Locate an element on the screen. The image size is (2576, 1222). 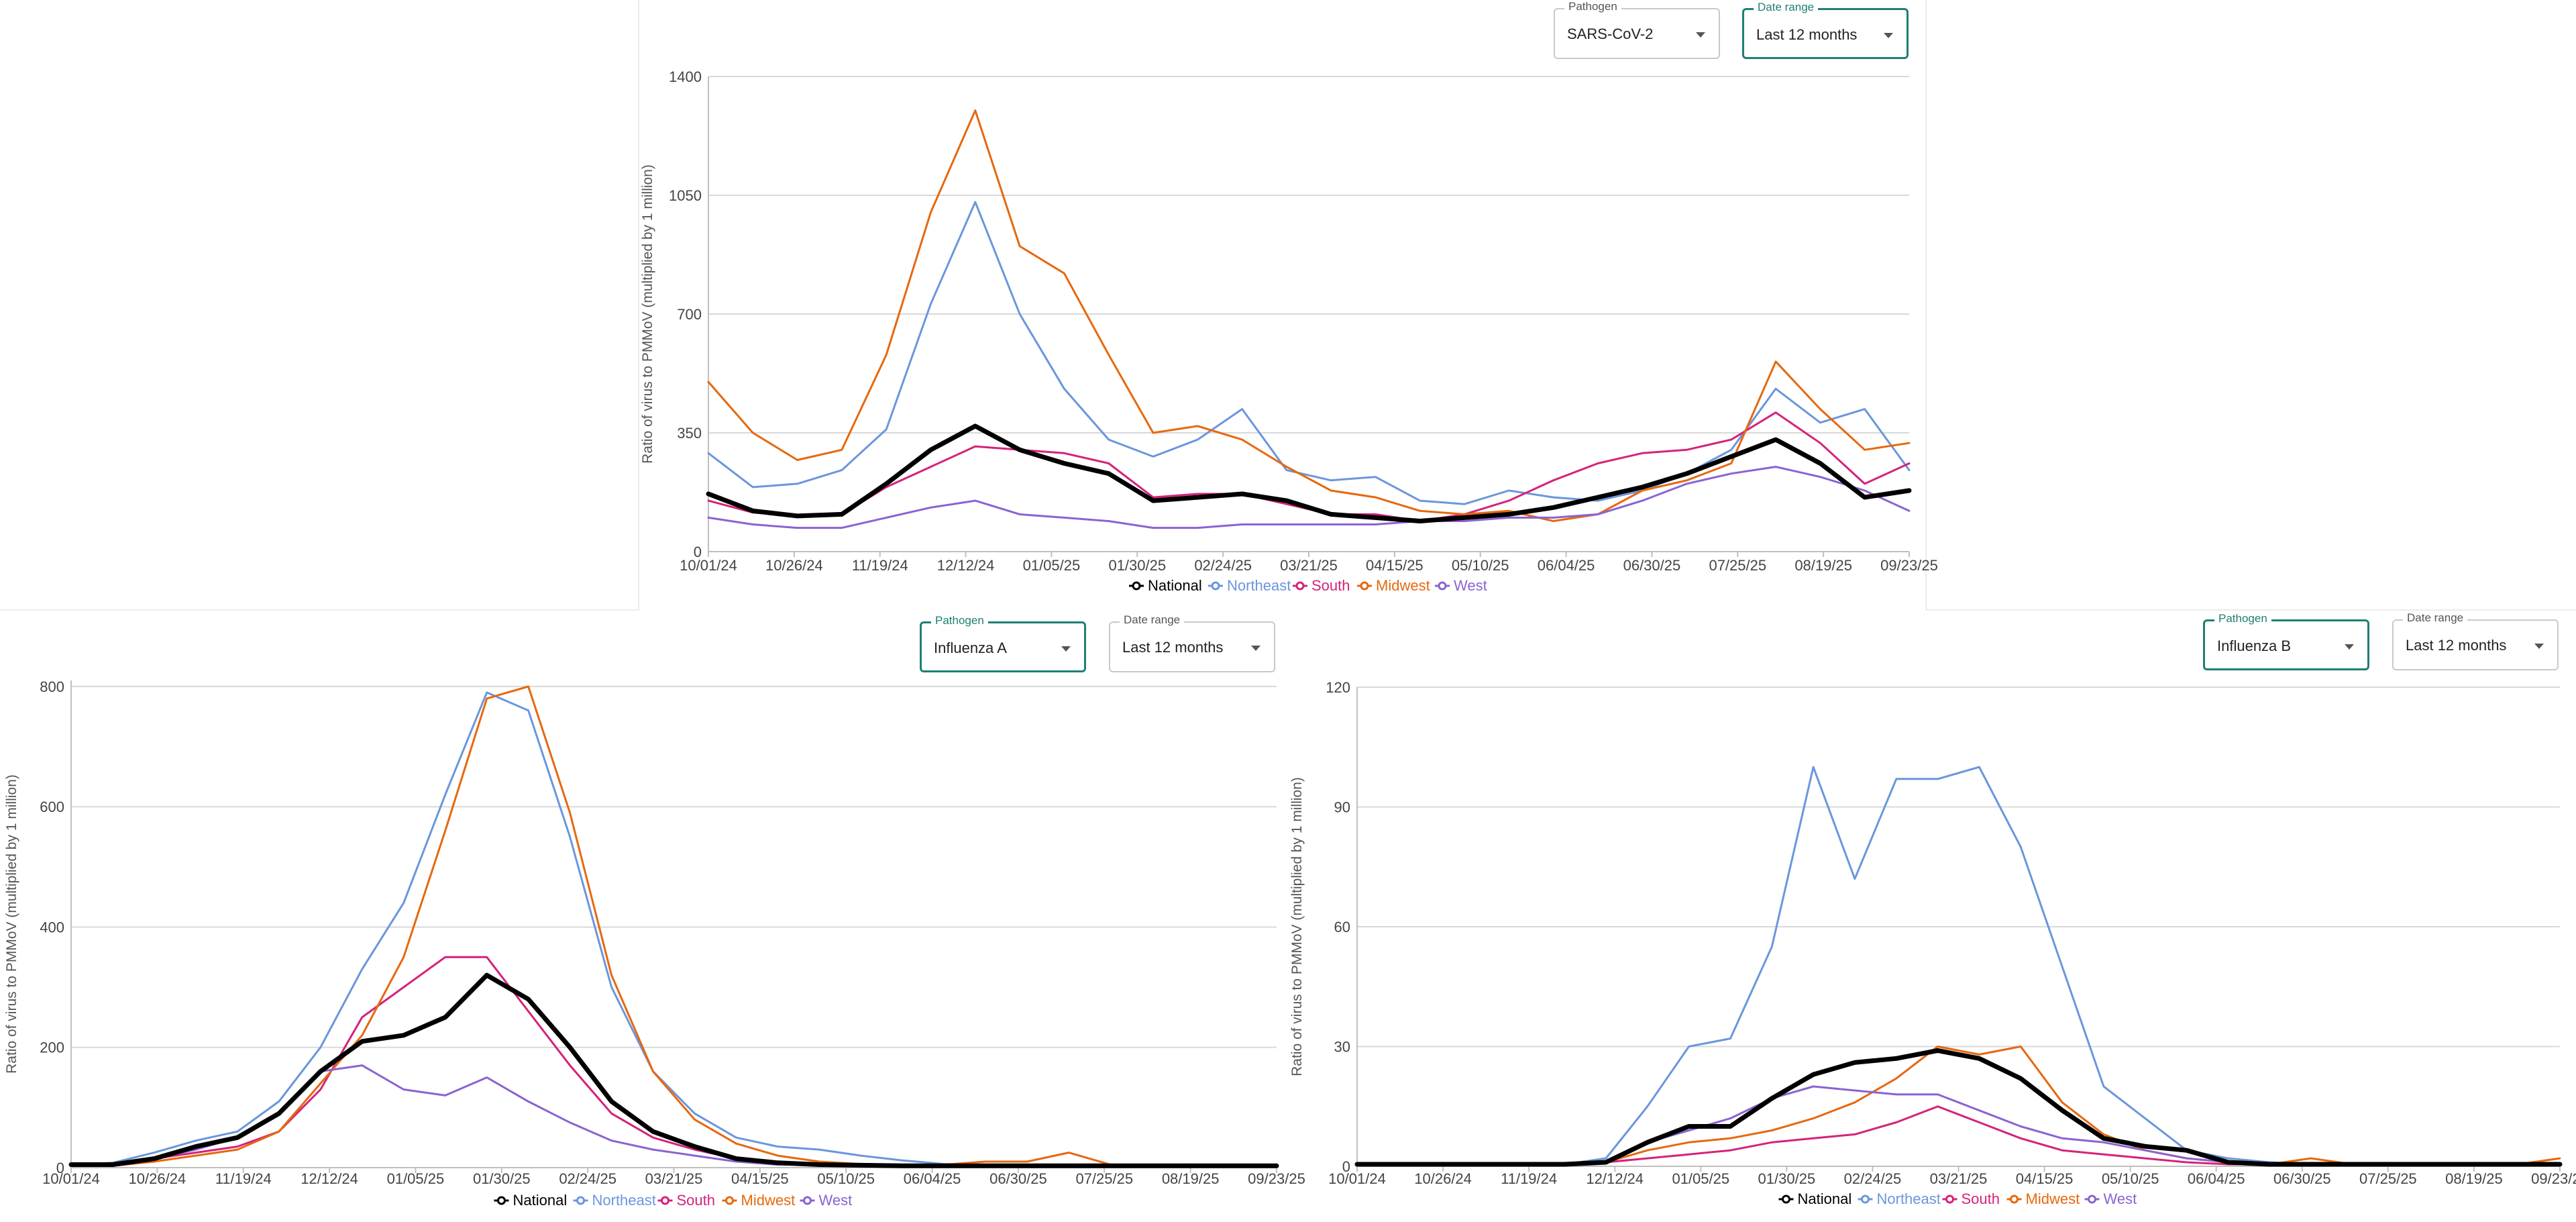
x-tick-label: 08/19/25 is located at coordinates (1191, 1178).